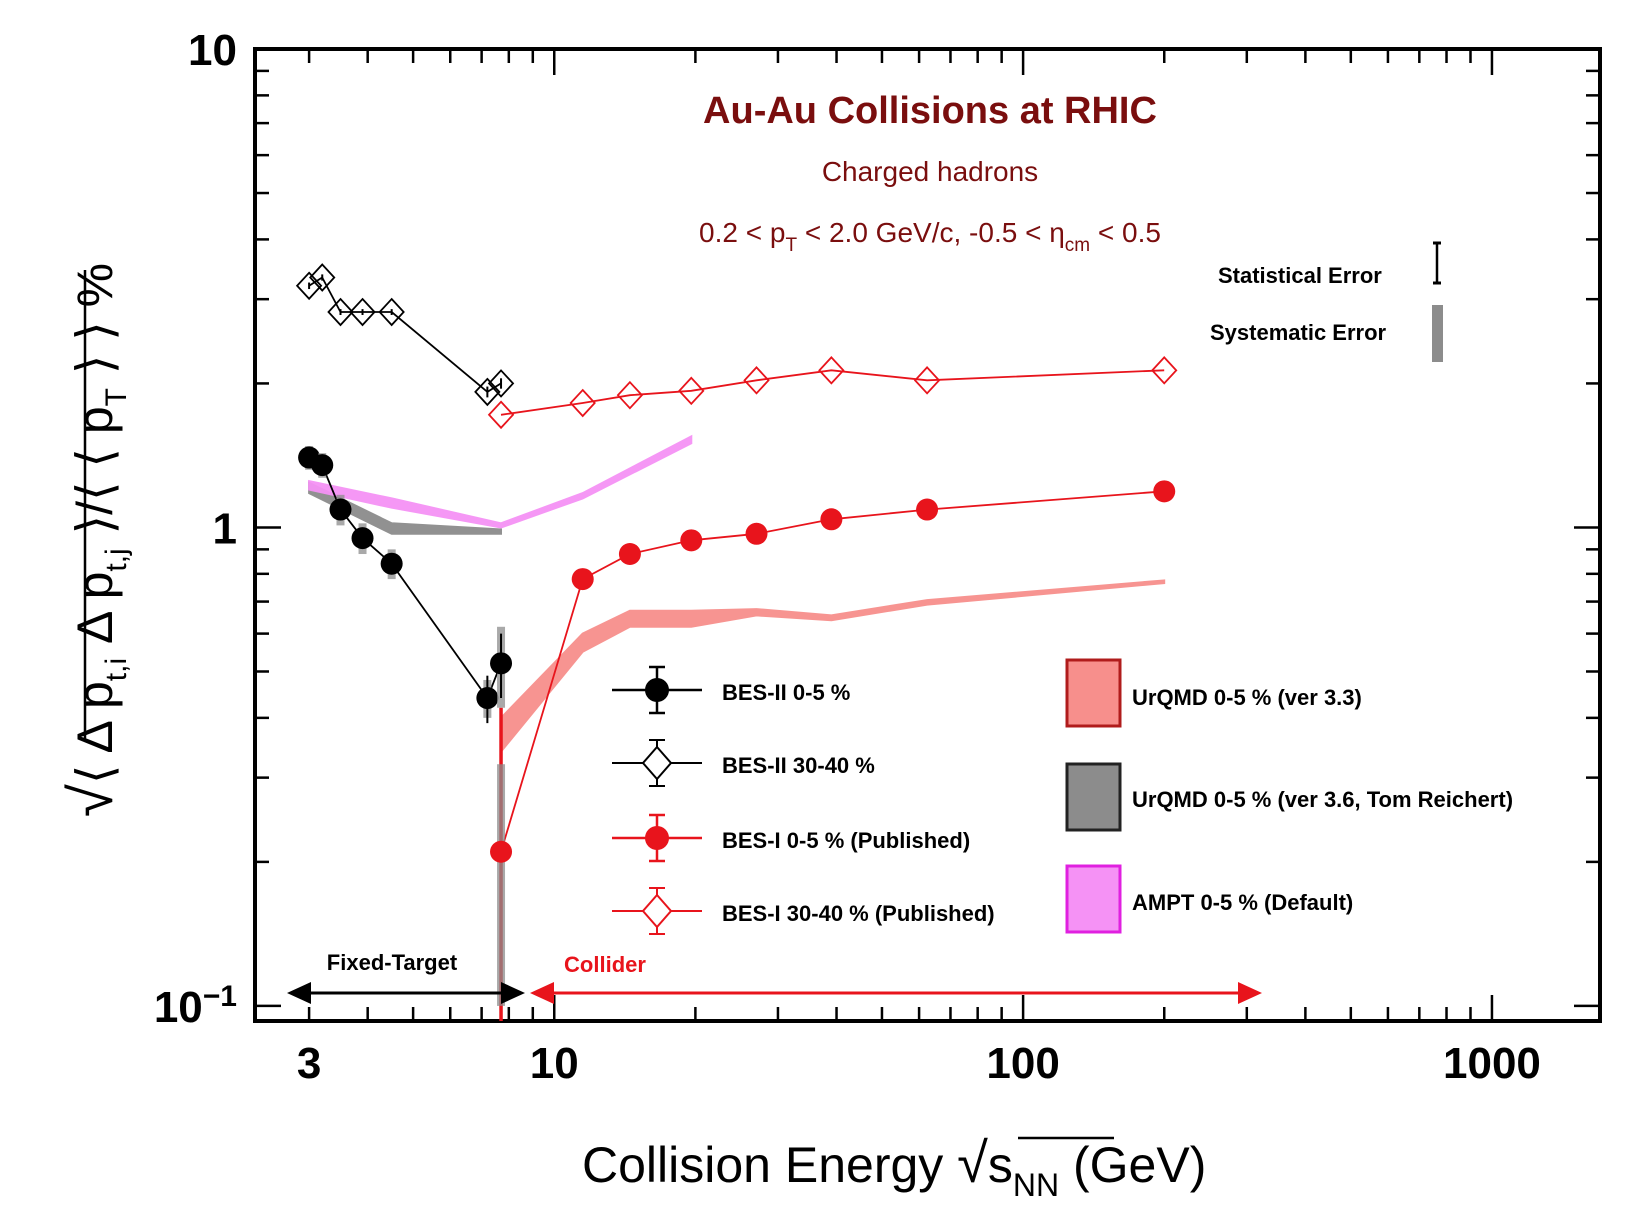 The width and height of the screenshot is (1634, 1212). What do you see at coordinates (846, 840) in the screenshot?
I see `svg-text: BES-I 0-5 % (Published)` at bounding box center [846, 840].